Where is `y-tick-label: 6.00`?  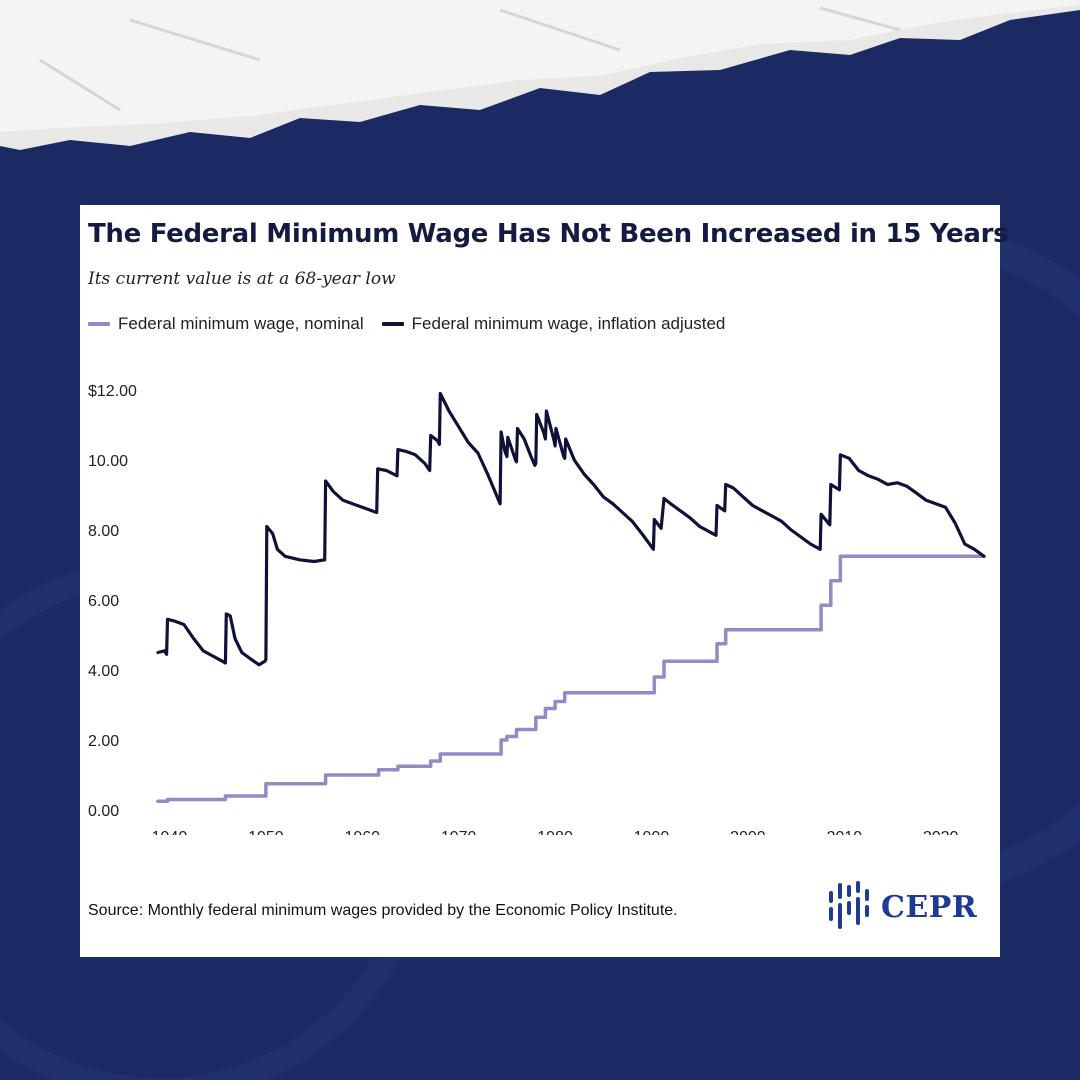
y-tick-label: 6.00 is located at coordinates (103, 601).